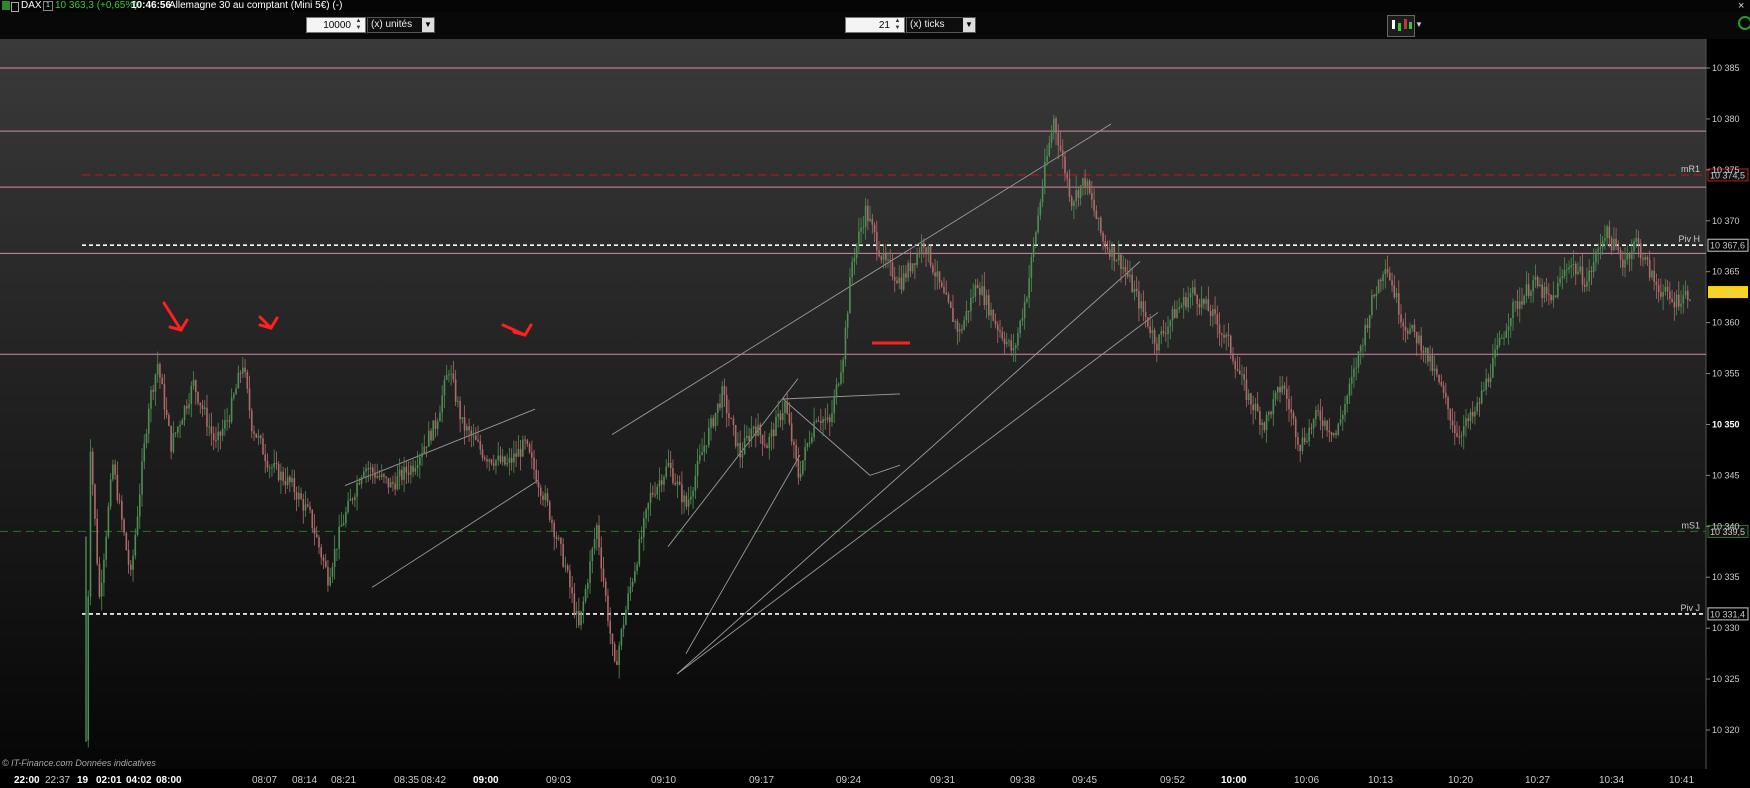 This screenshot has height=788, width=1750. Describe the element at coordinates (884, 25) in the screenshot. I see `ticks-value: 21` at that location.